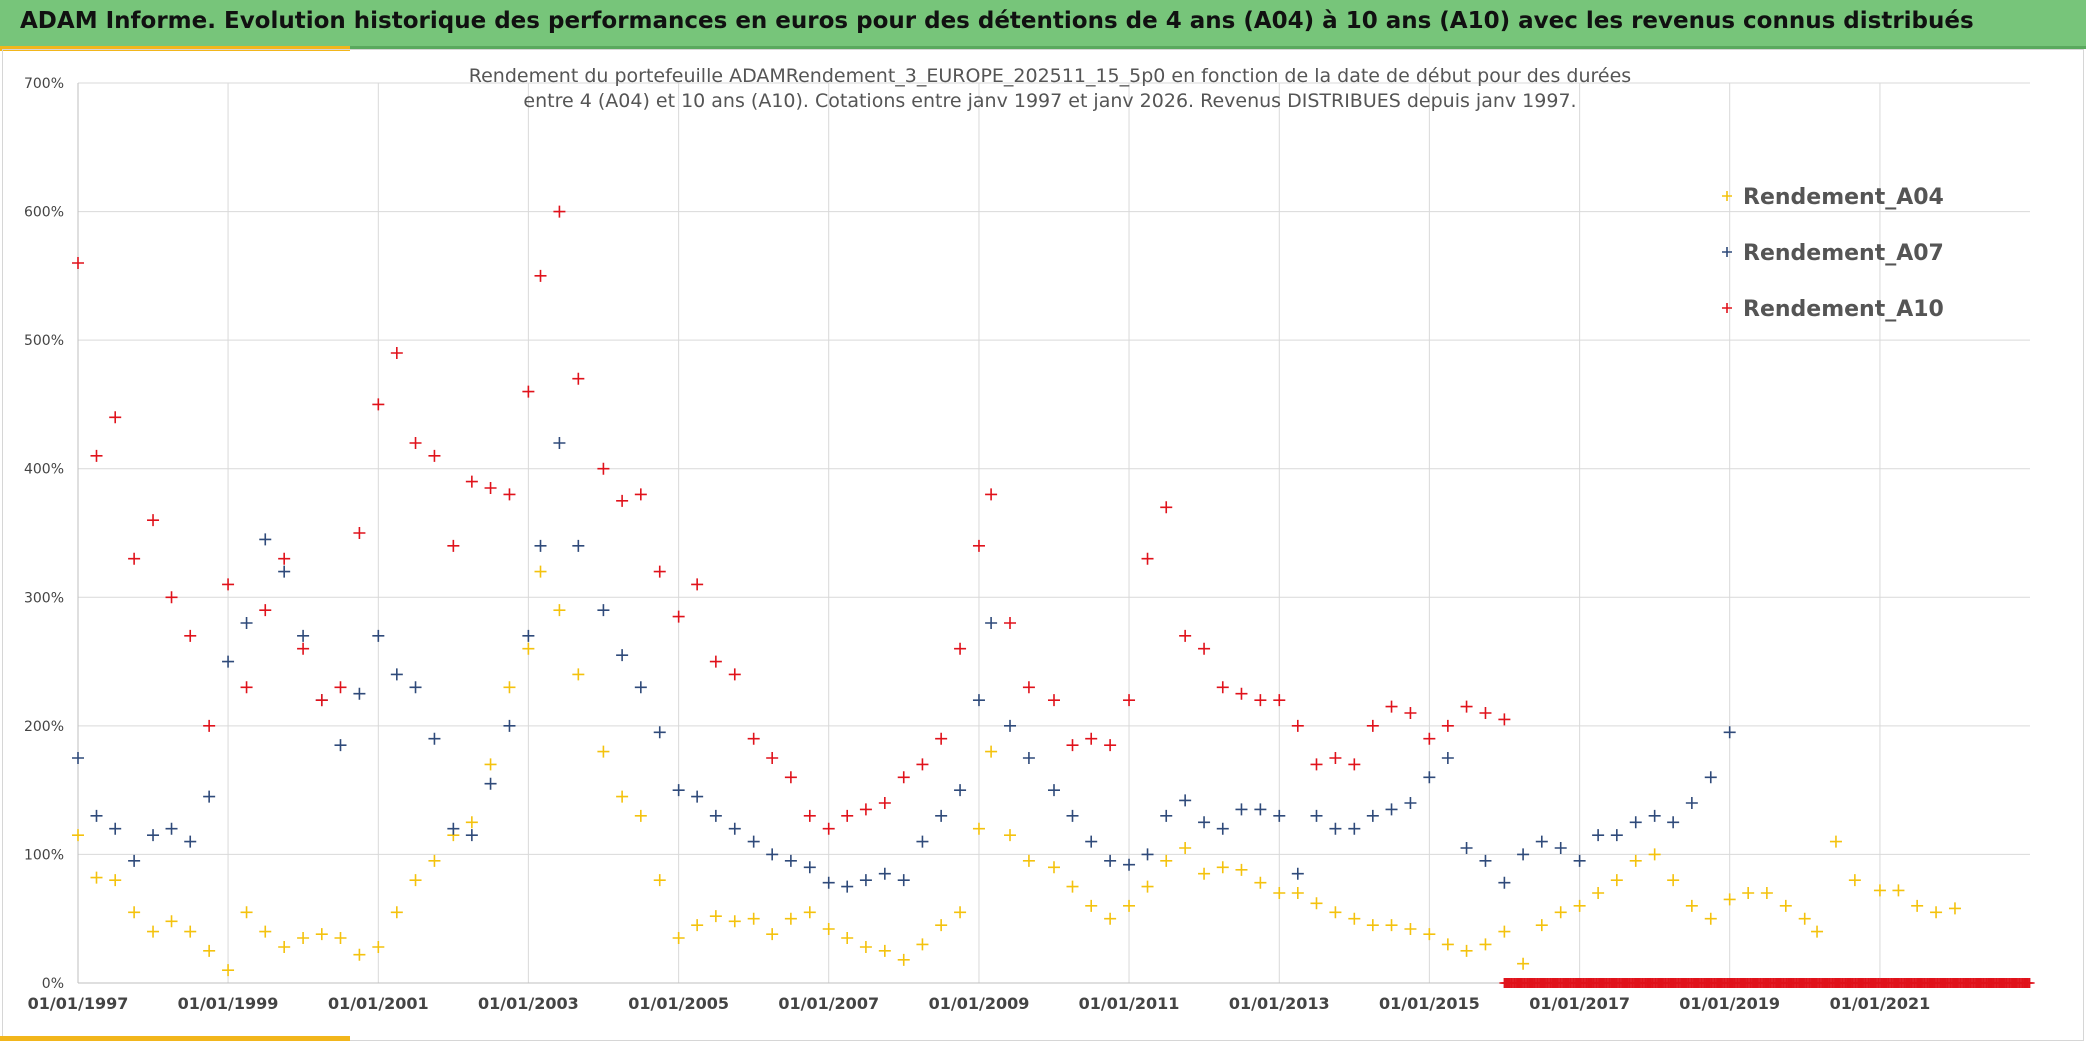  What do you see at coordinates (979, 1003) in the screenshot?
I see `x-tick-label: 01/01/2009` at bounding box center [979, 1003].